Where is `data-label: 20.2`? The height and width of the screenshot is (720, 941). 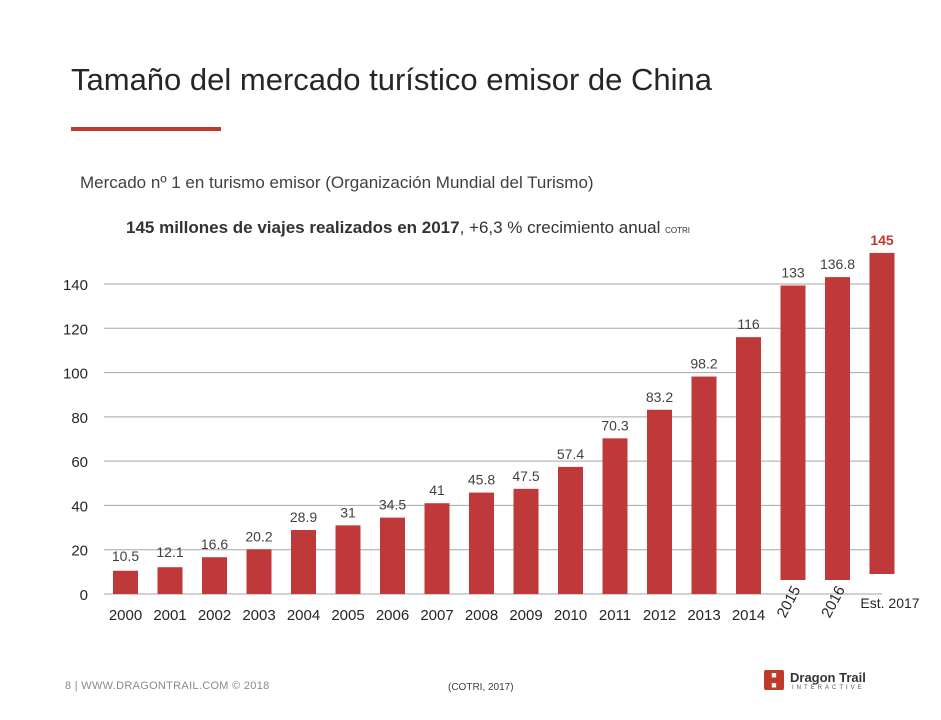
data-label: 20.2 is located at coordinates (258, 536).